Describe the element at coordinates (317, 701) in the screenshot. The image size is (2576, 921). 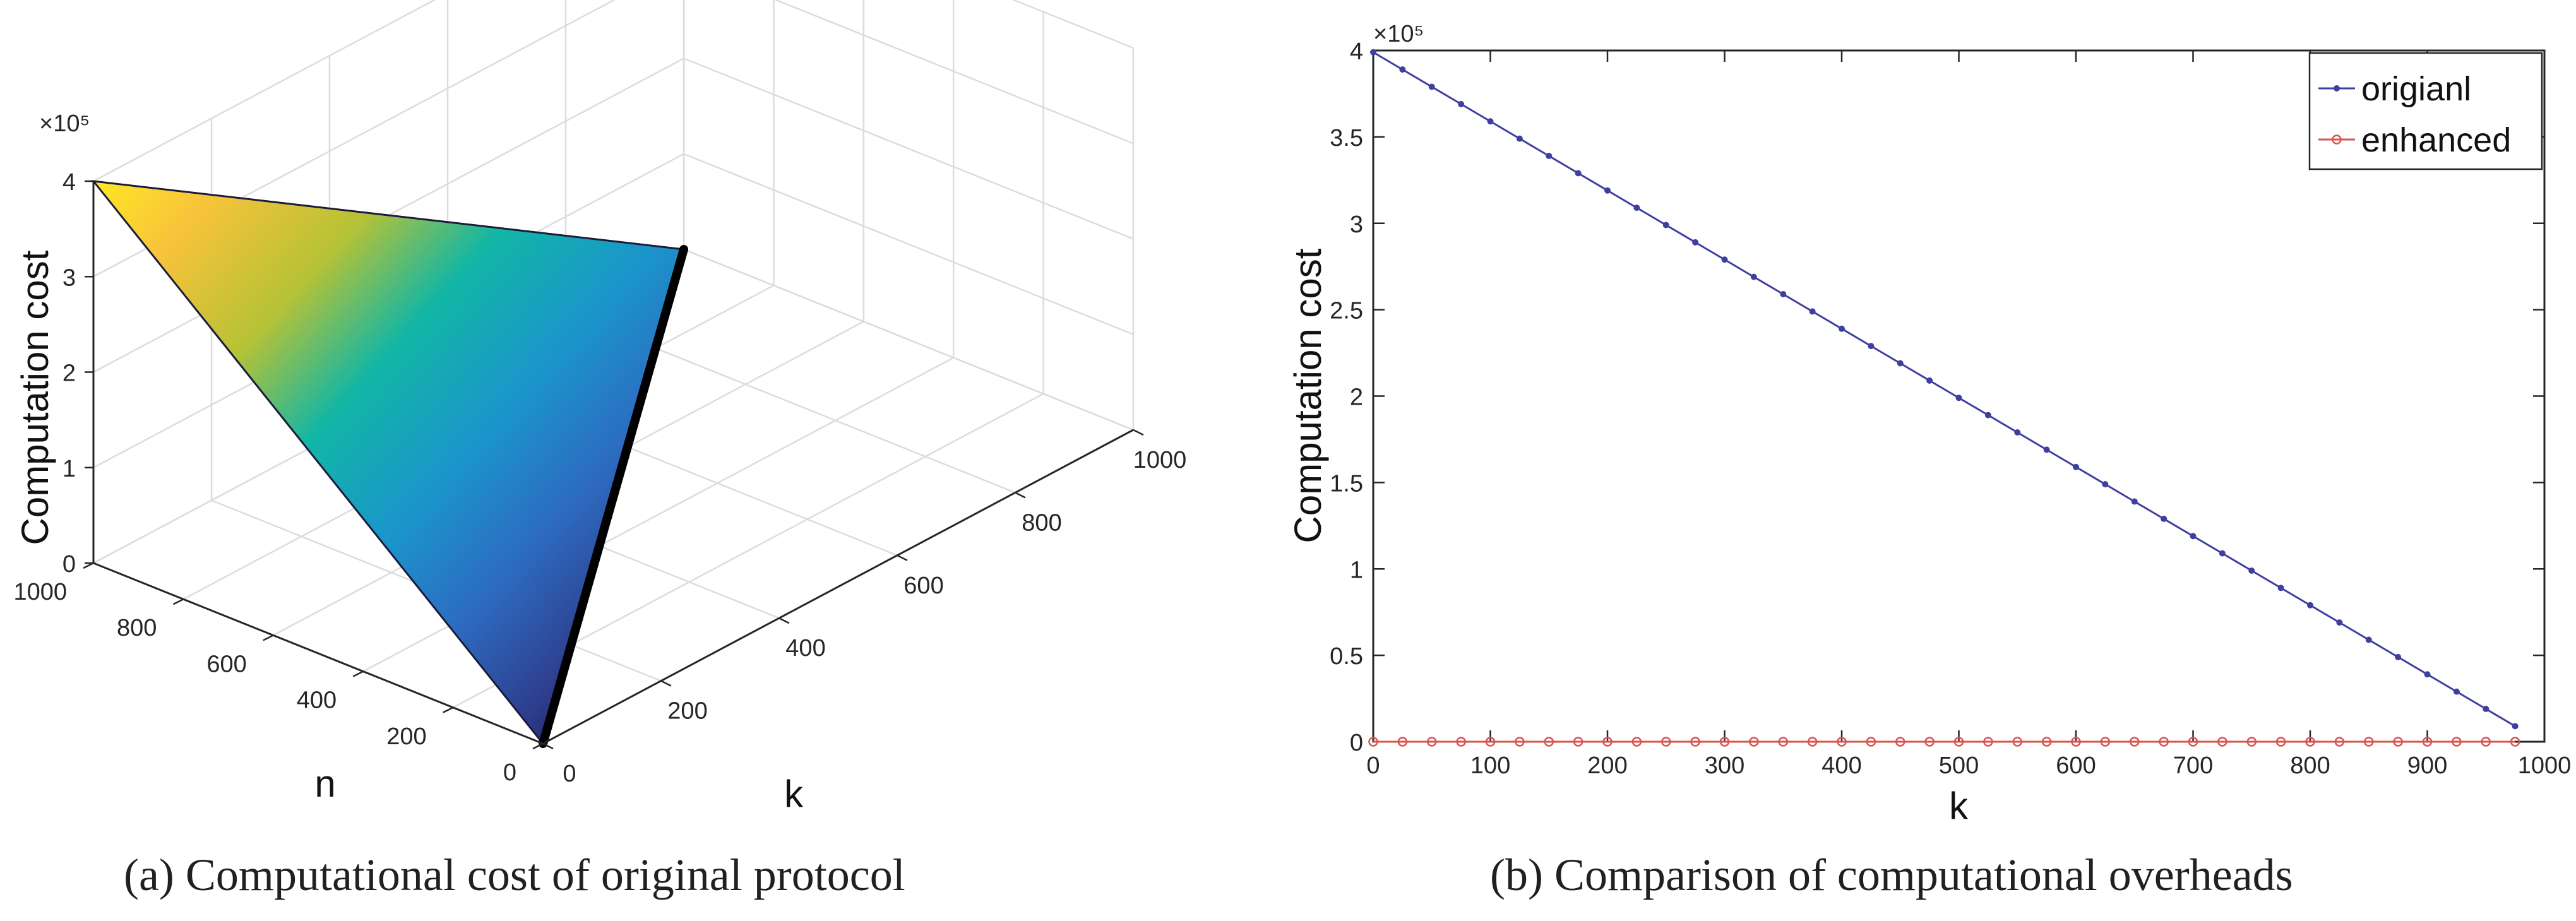
I see `n-tick-label: 400` at that location.